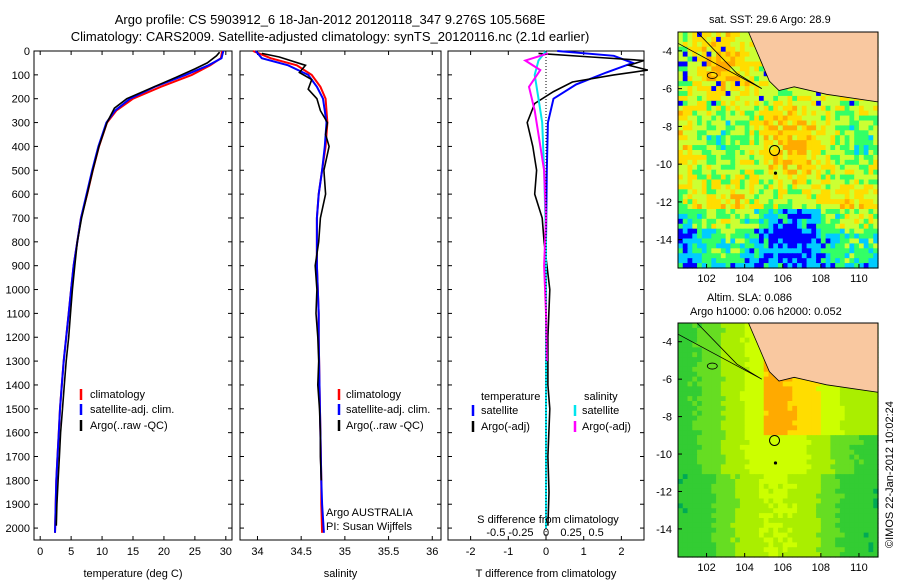 The image size is (900, 580). What do you see at coordinates (508, 552) in the screenshot?
I see `difference-x-tick-label: -1` at bounding box center [508, 552].